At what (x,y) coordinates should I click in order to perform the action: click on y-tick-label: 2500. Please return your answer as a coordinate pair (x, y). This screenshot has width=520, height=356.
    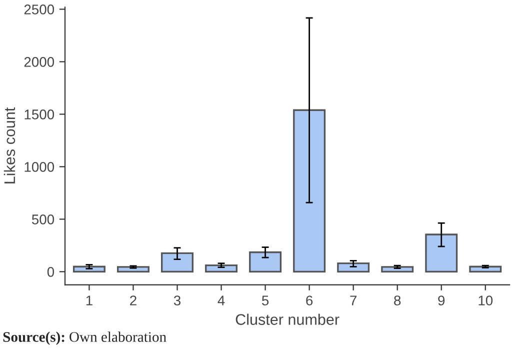
    Looking at the image, I should click on (39, 9).